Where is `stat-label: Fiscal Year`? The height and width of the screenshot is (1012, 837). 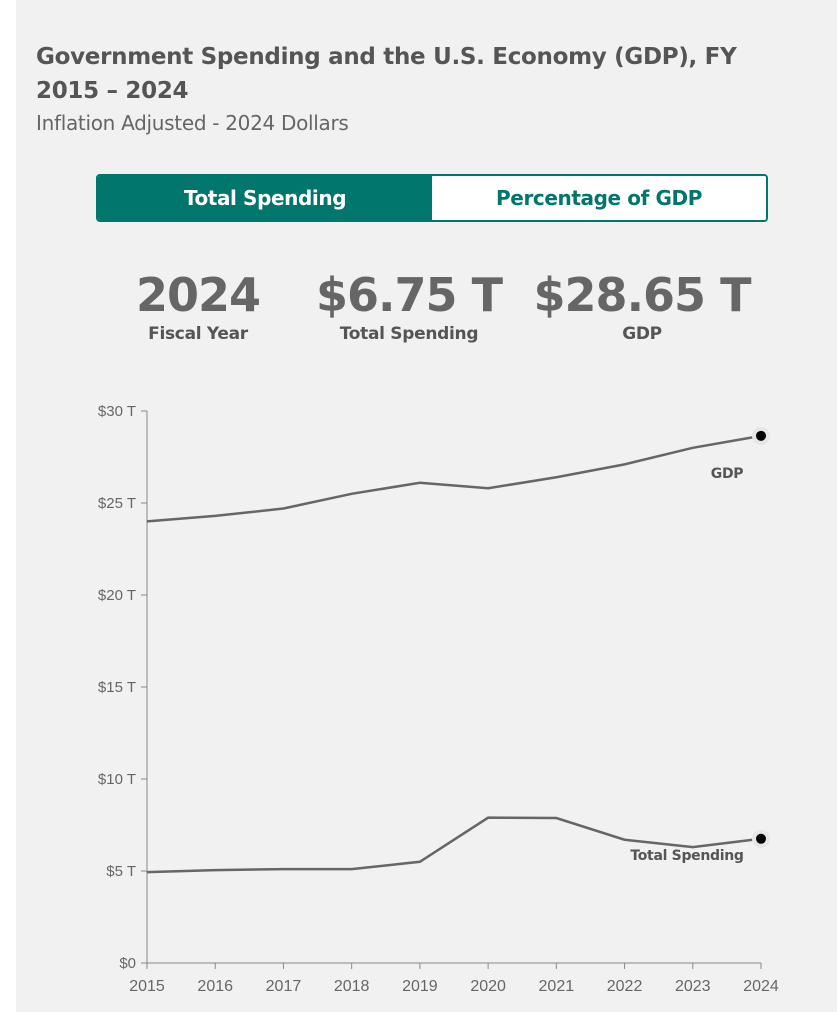
stat-label: Fiscal Year is located at coordinates (198, 334).